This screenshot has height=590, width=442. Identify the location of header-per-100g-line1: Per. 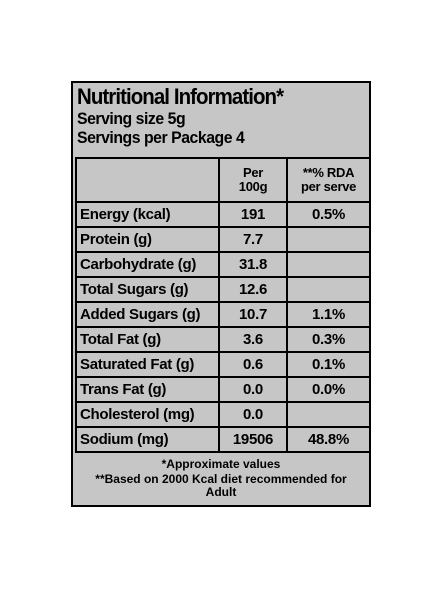
(253, 172).